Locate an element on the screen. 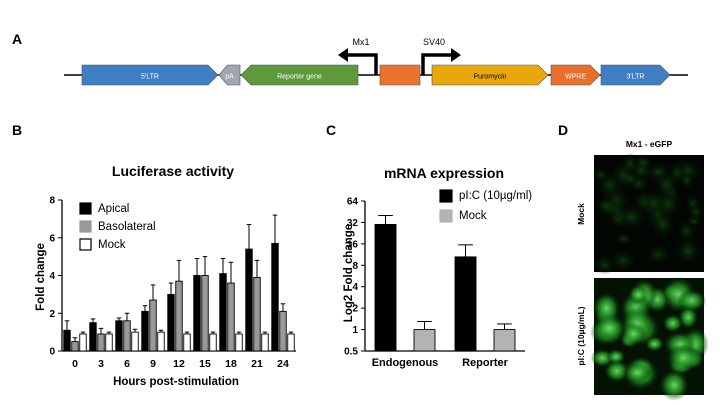  x-tick-label: 9 is located at coordinates (153, 364).